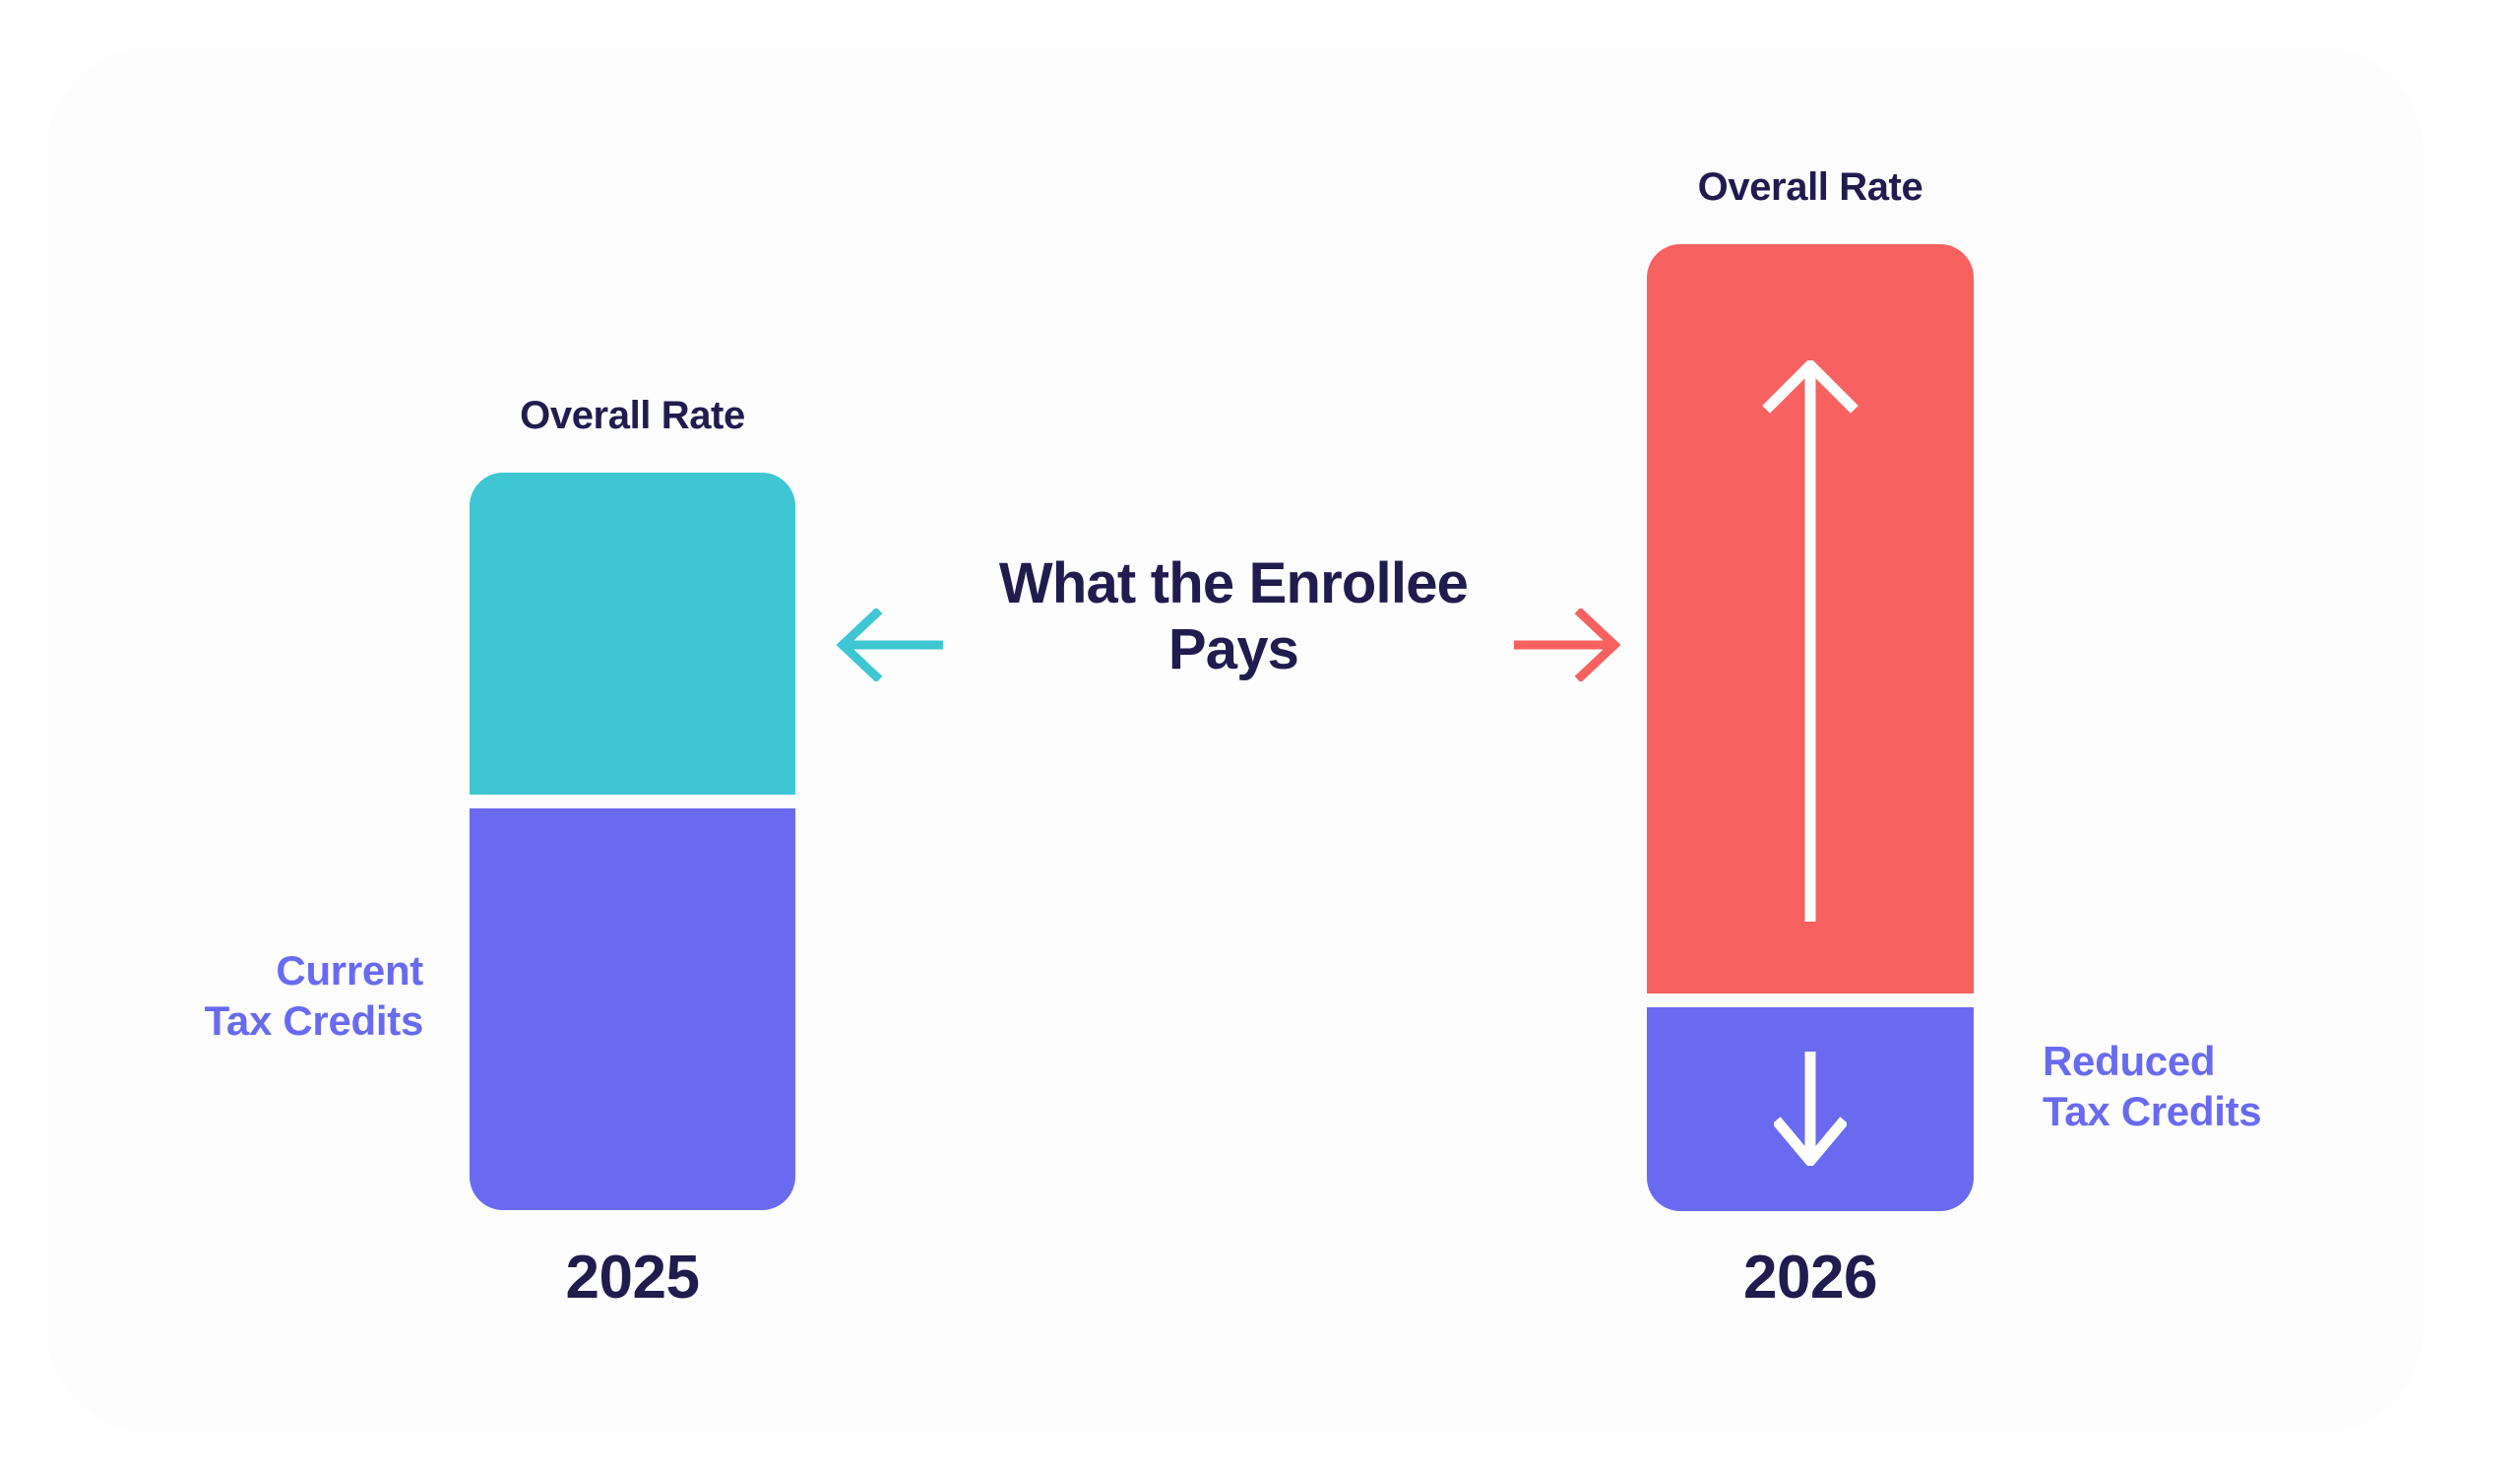 Image resolution: width=2520 pixels, height=1474 pixels. What do you see at coordinates (632, 416) in the screenshot?
I see `column-heading-2025: Overall Rate` at bounding box center [632, 416].